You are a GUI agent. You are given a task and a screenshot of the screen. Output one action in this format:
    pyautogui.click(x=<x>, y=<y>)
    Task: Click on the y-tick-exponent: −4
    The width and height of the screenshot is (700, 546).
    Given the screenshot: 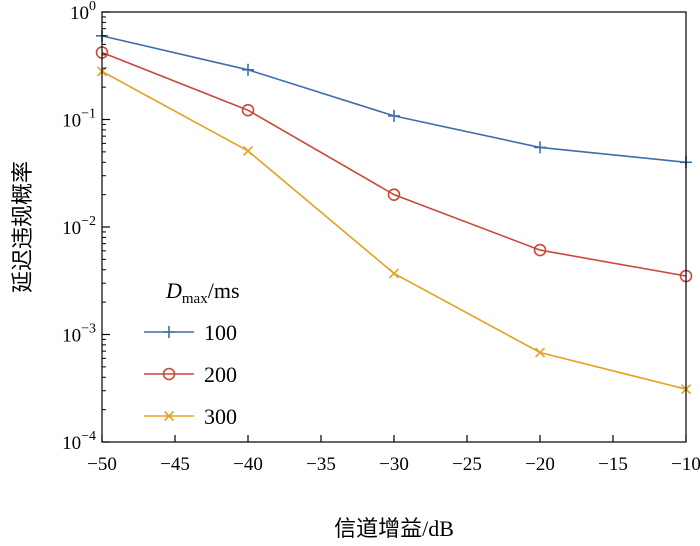 What is the action you would take?
    pyautogui.click(x=88, y=436)
    